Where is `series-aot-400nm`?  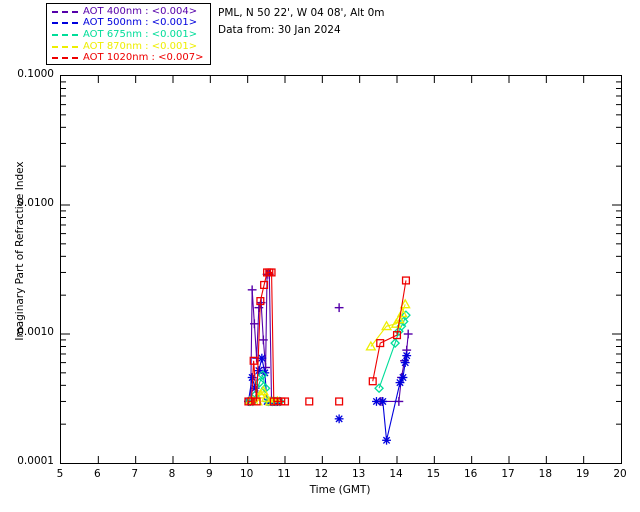
series-aot-400nm is located at coordinates (328, 337).